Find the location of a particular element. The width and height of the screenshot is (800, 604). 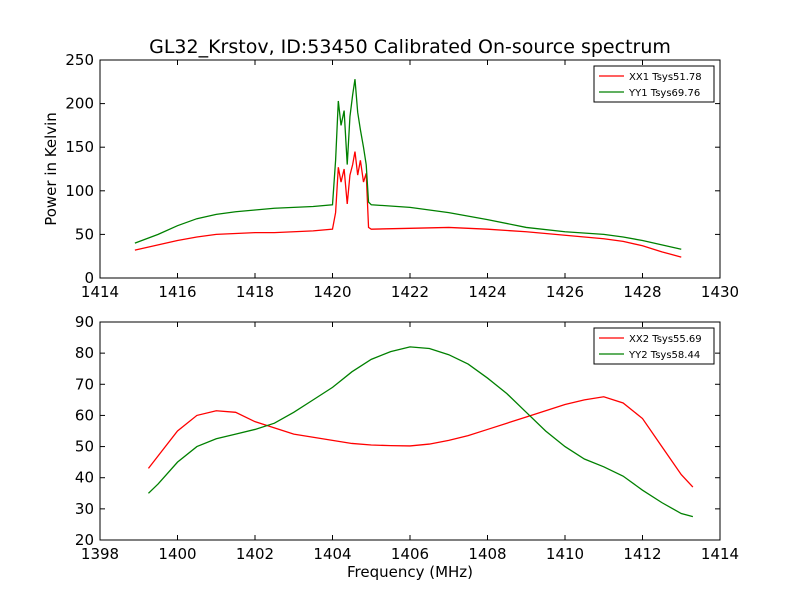

x-tick-label: 1400 is located at coordinates (177, 554).